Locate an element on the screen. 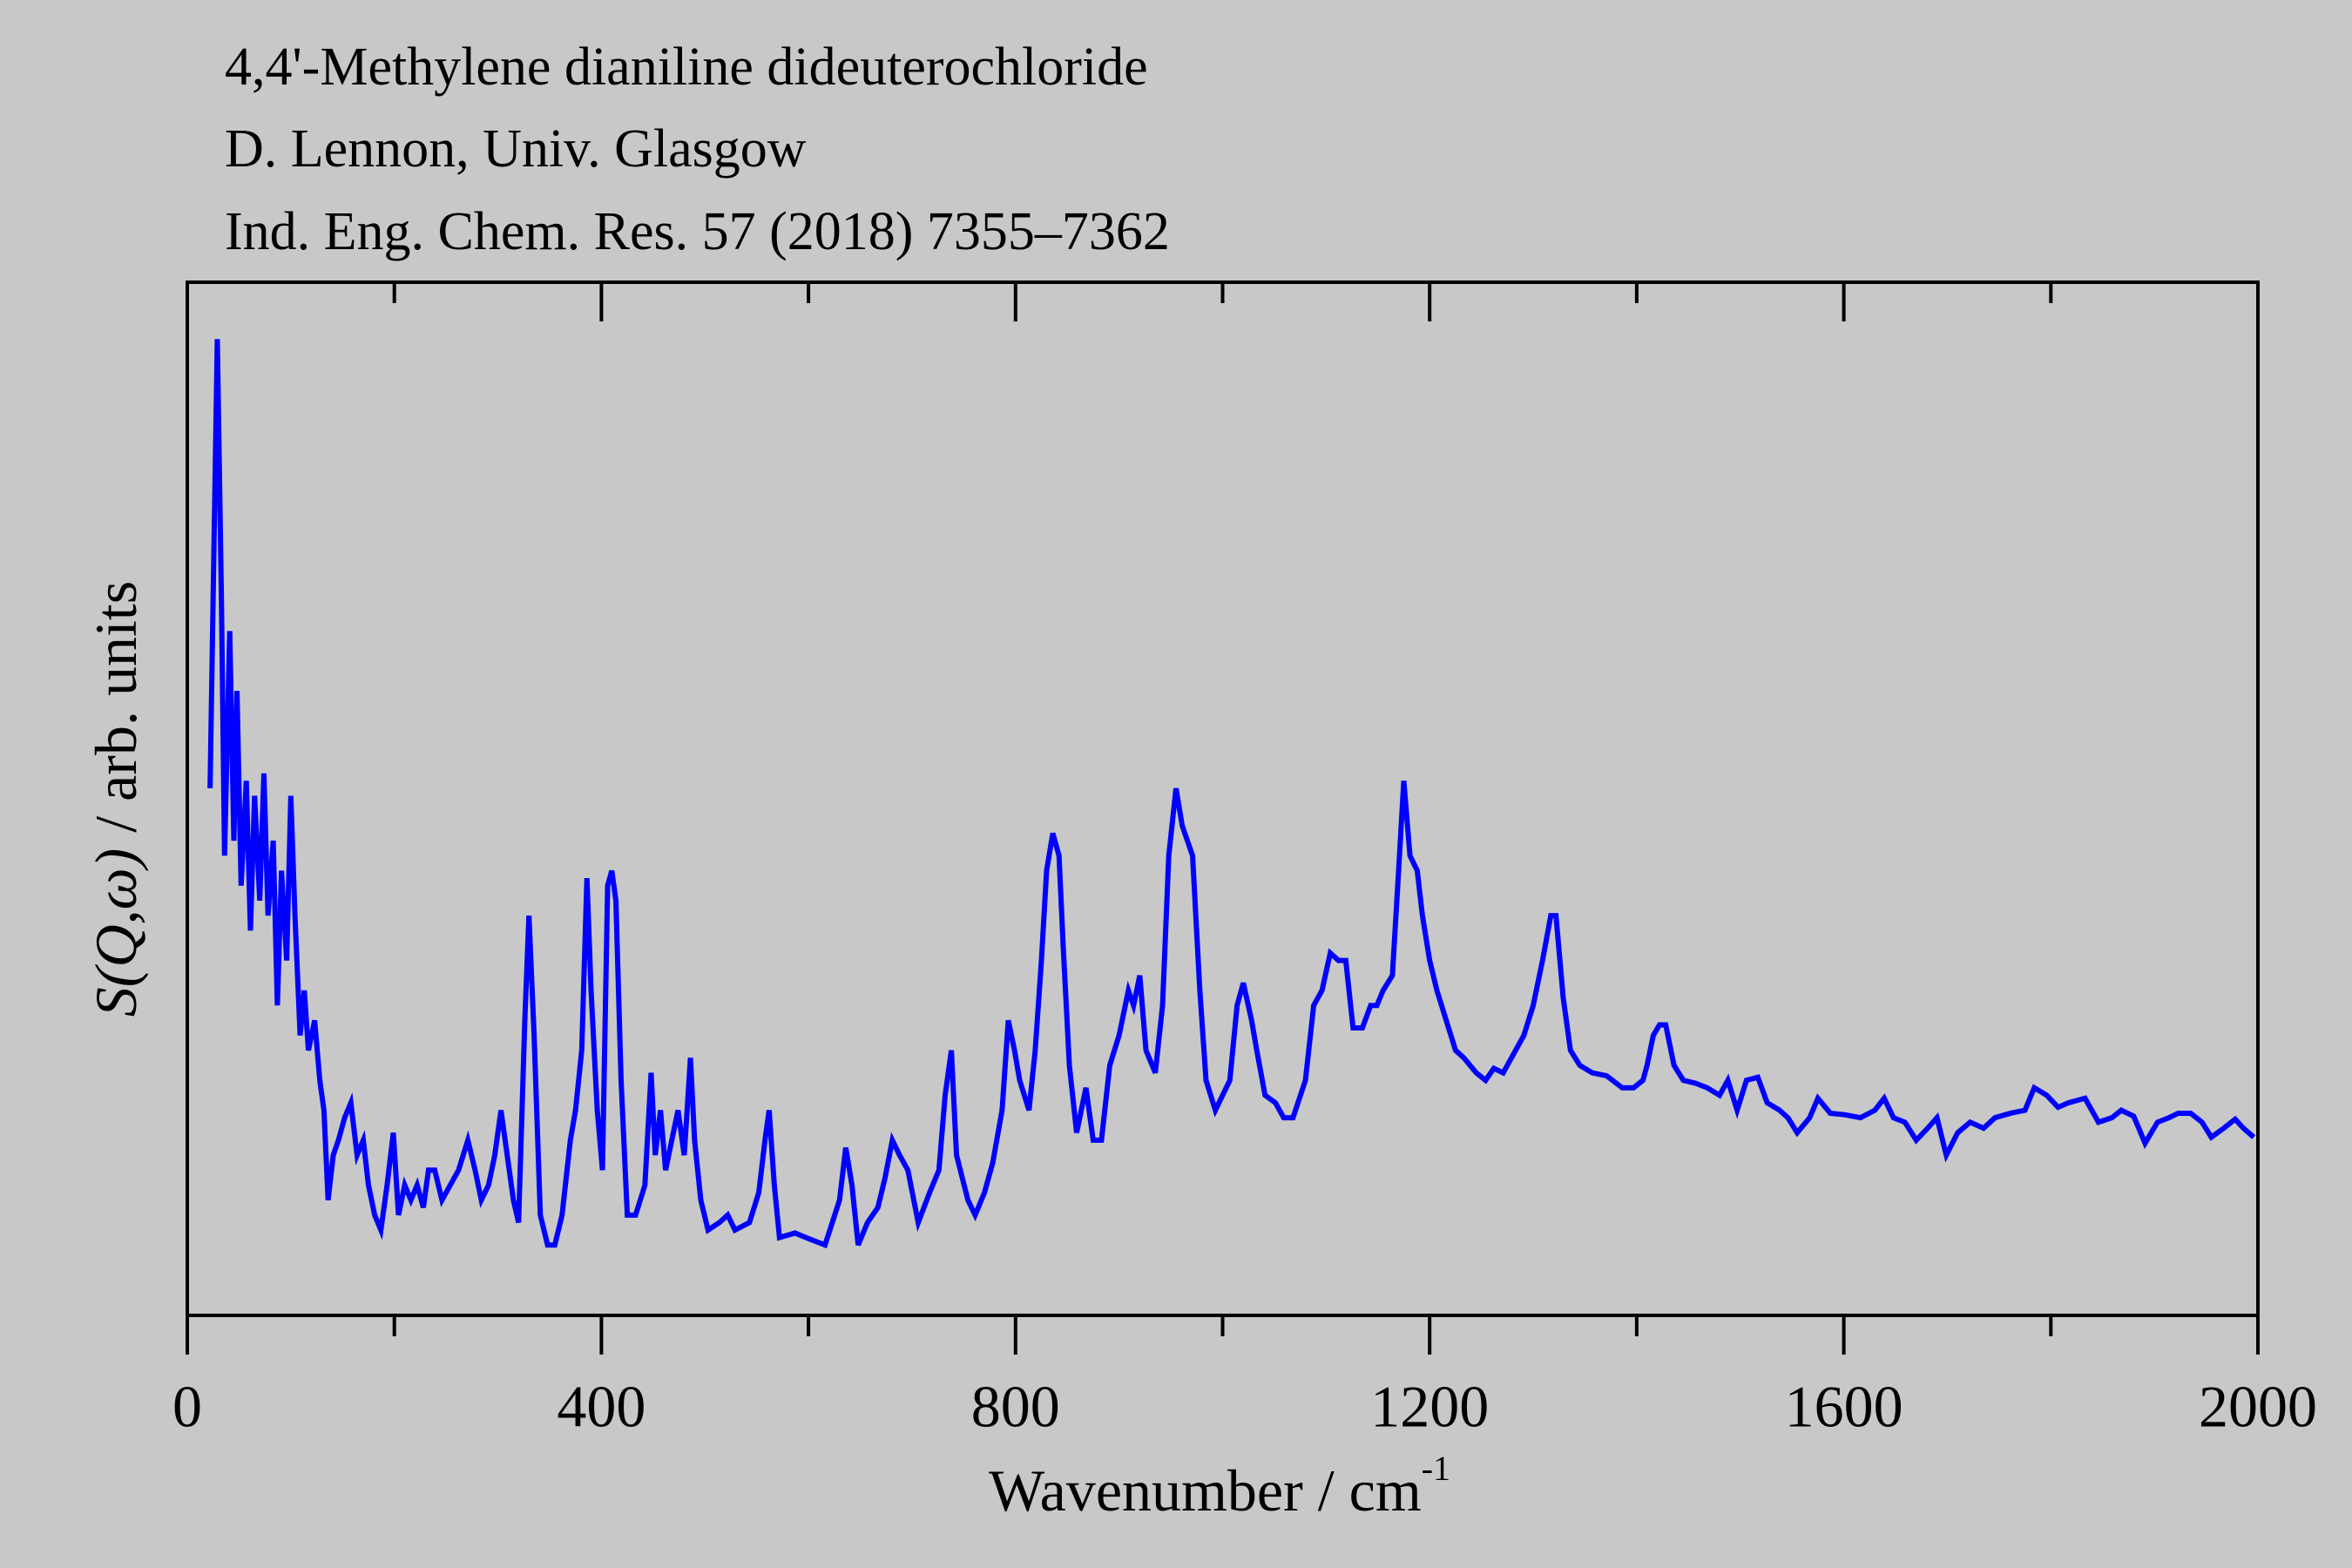 This screenshot has height=1568, width=2352. x-tick-label: 400 is located at coordinates (601, 1407).